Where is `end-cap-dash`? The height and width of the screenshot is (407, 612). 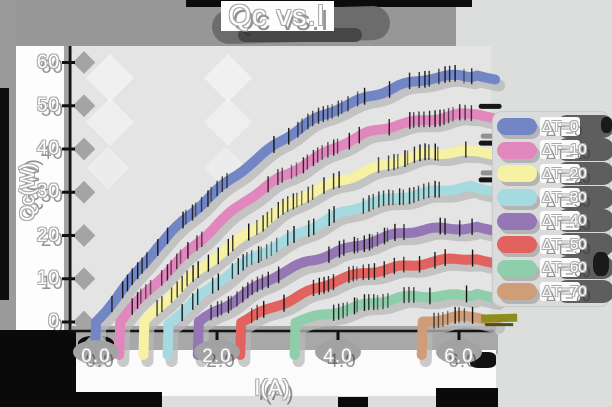 end-cap-dash is located at coordinates (499, 318).